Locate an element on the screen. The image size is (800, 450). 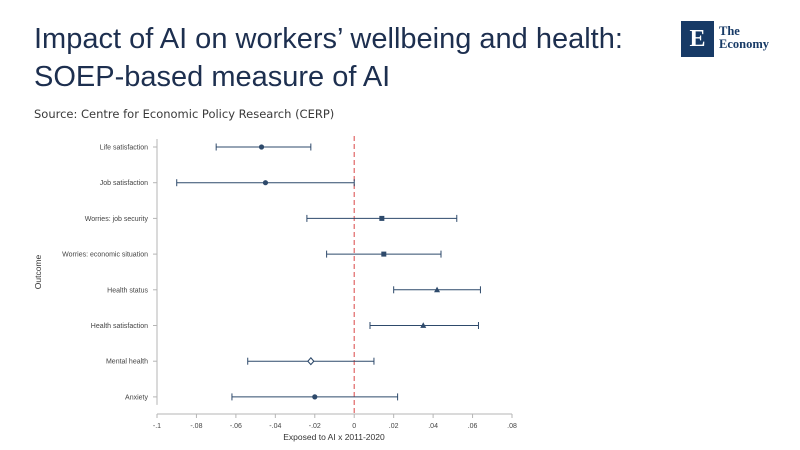
y-axis-label: Outcome is located at coordinates (38, 271).